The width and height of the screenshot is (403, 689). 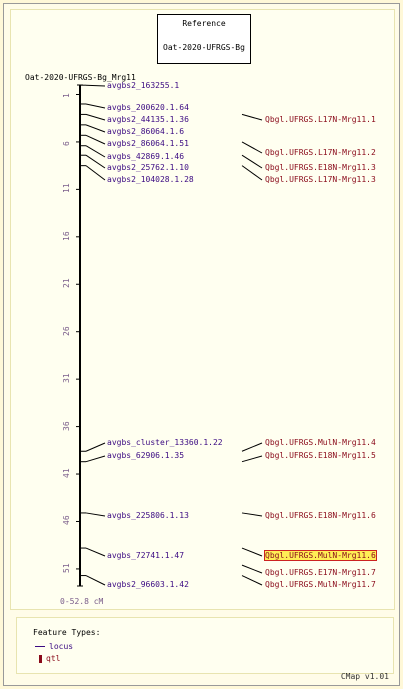 I want to click on map-name: Oat-2020-UFRGS-Bg_Mrg11, so click(x=80, y=77).